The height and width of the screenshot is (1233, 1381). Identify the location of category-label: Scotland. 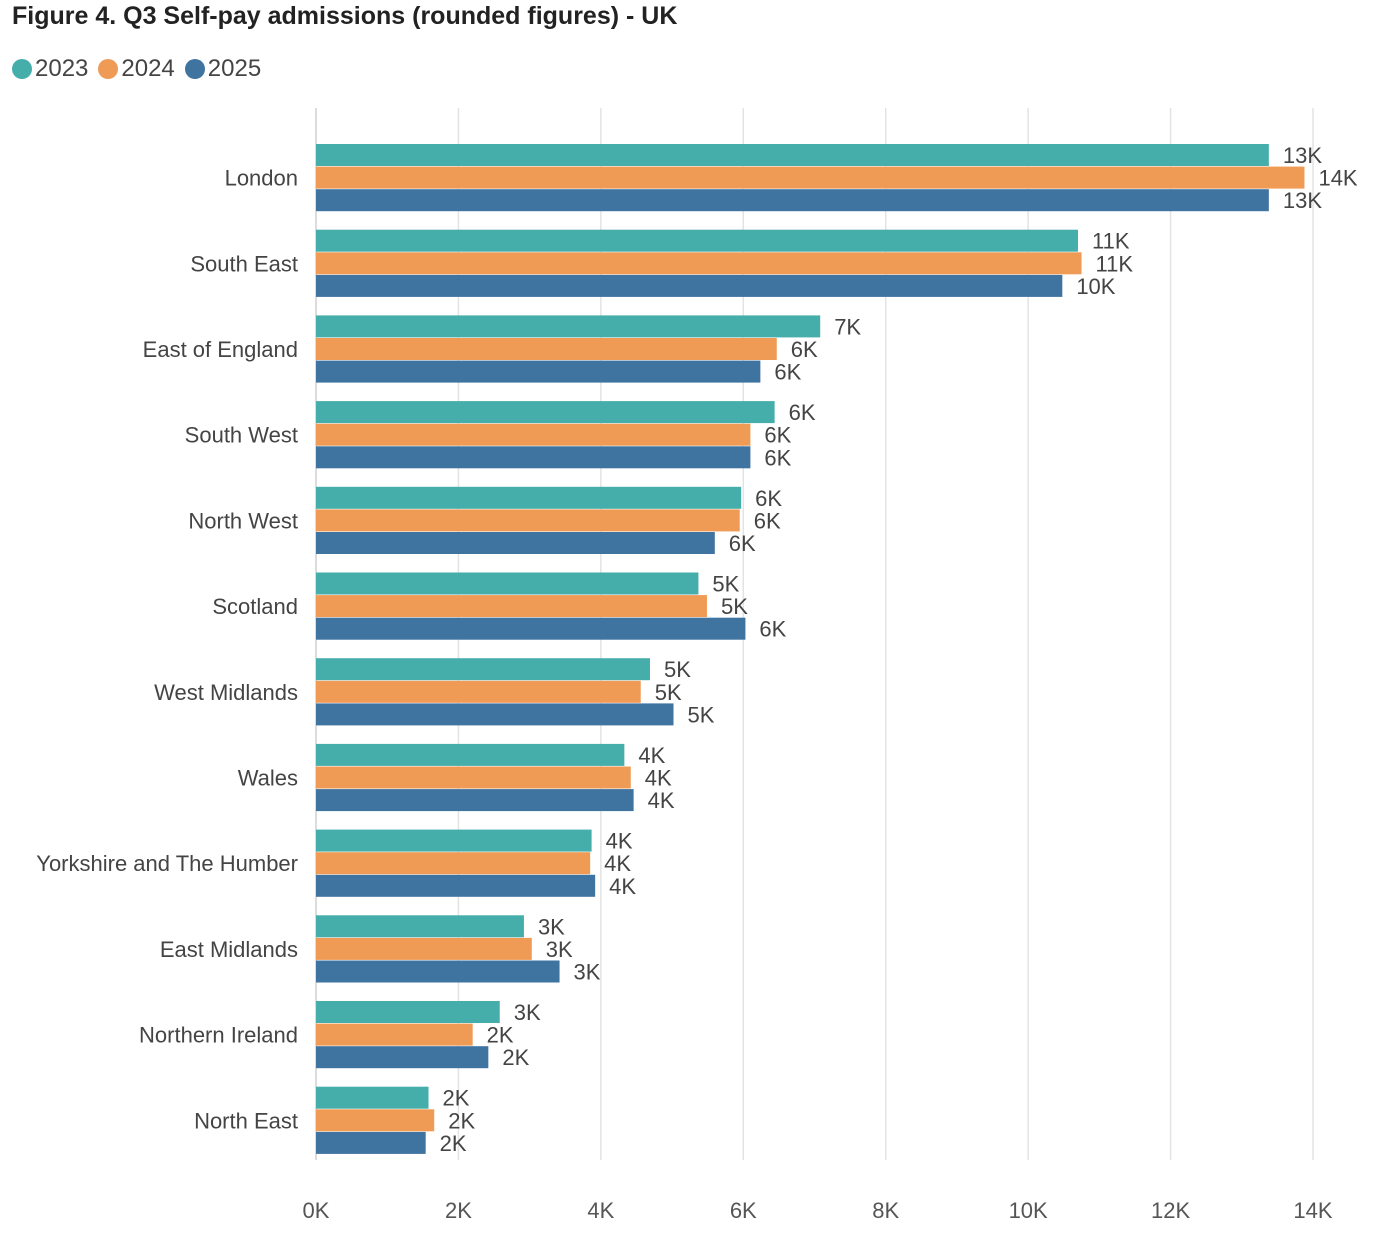
(255, 606).